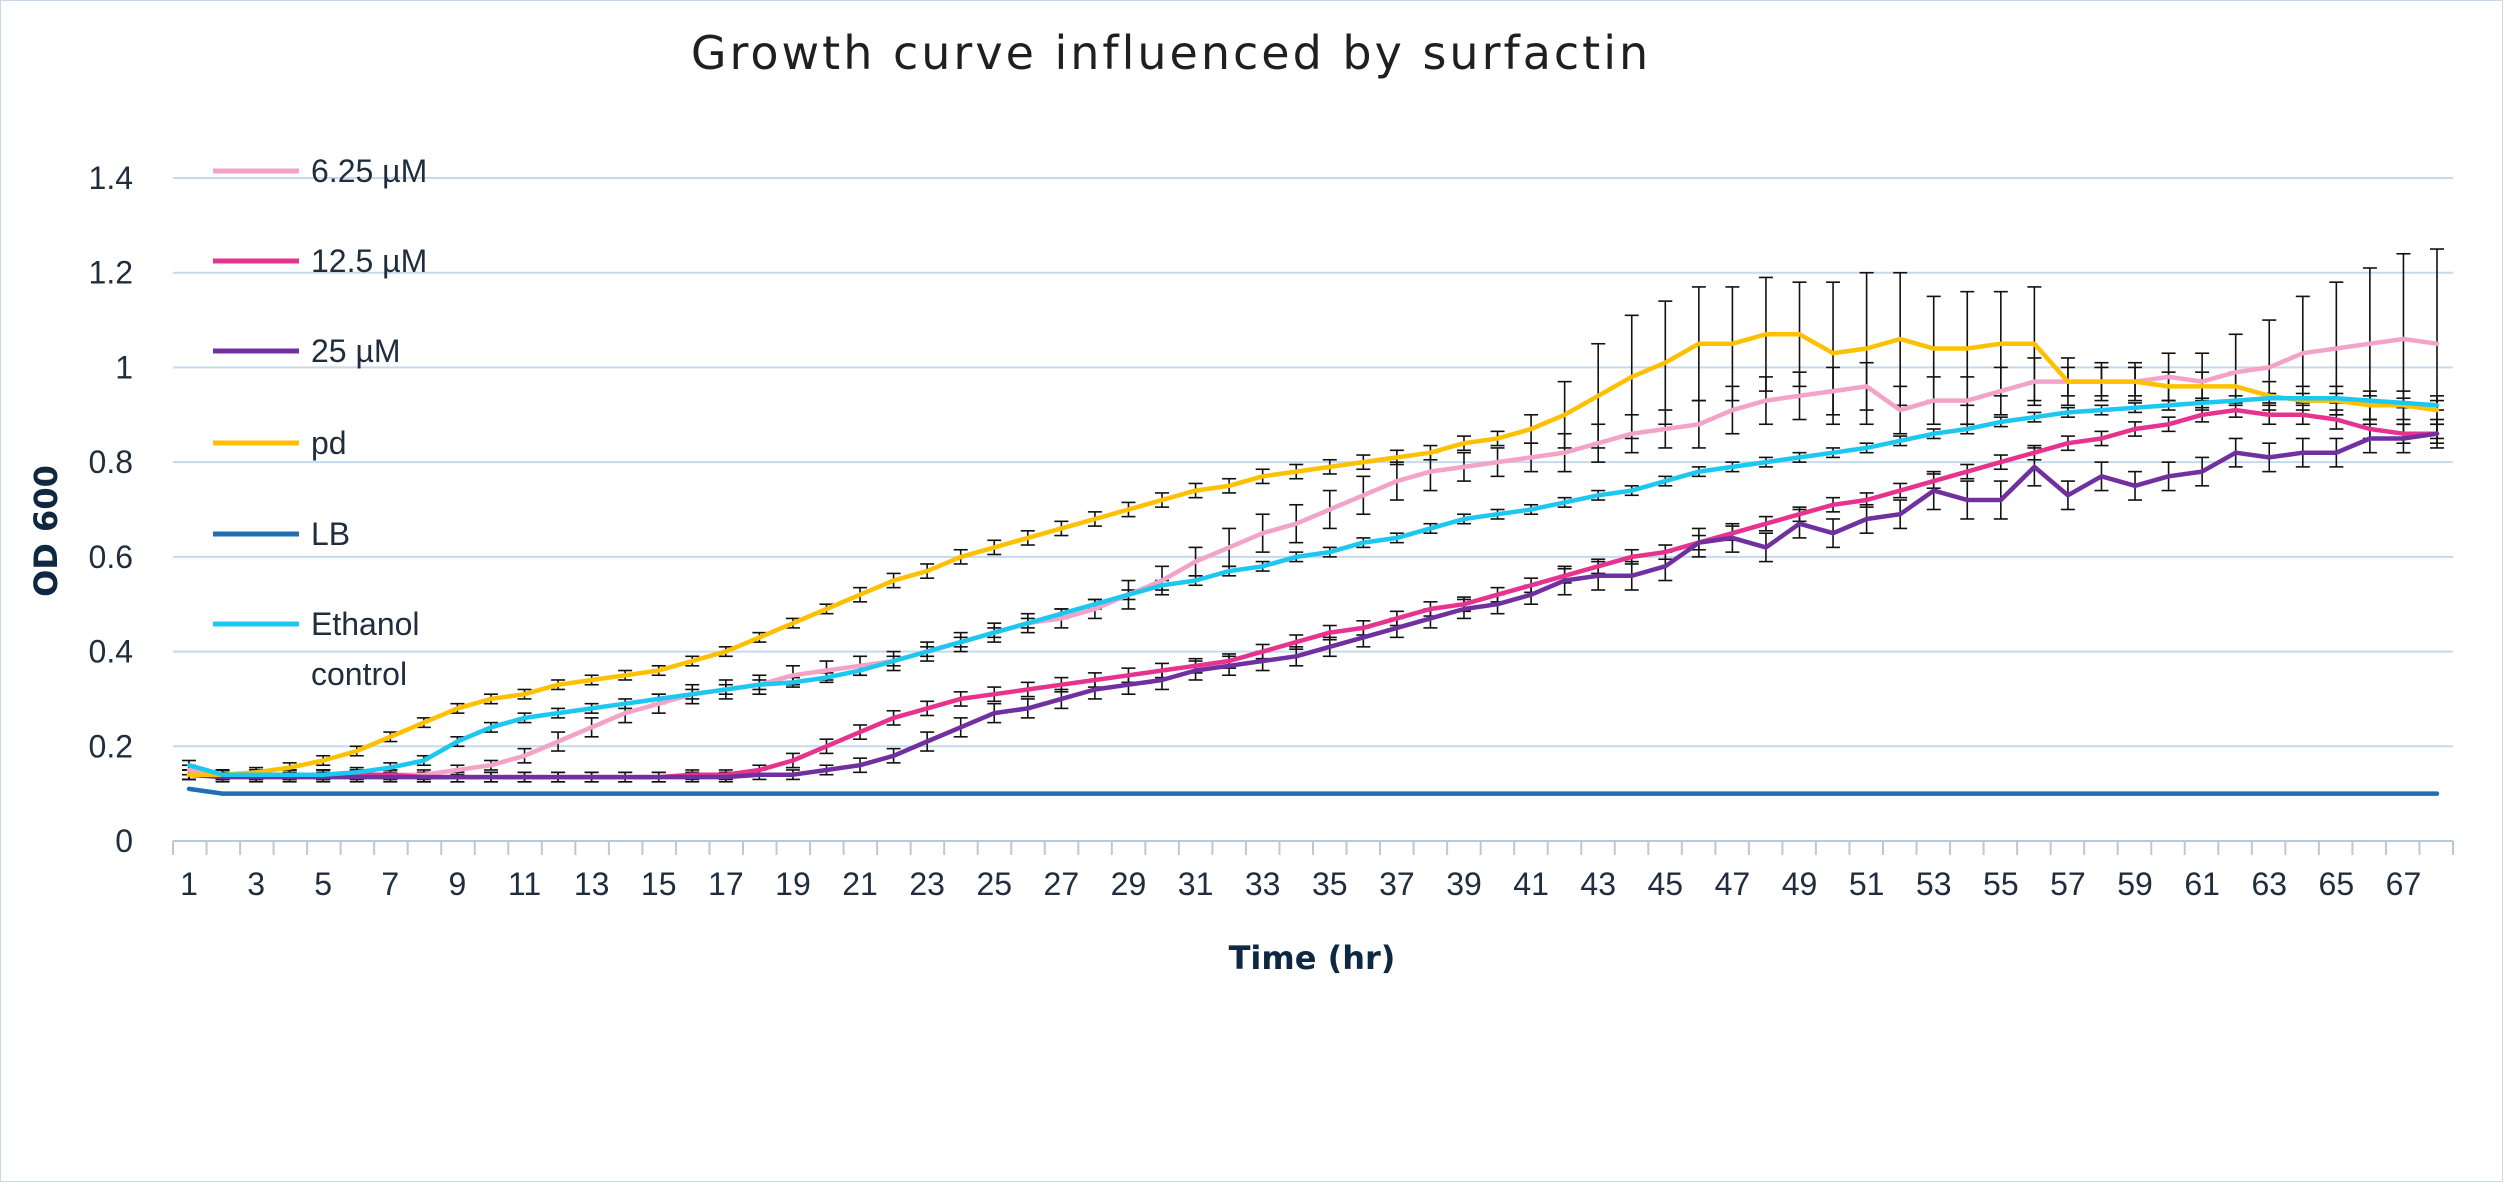 The width and height of the screenshot is (2505, 1184). What do you see at coordinates (458, 884) in the screenshot?
I see `x-tick-label: 9` at bounding box center [458, 884].